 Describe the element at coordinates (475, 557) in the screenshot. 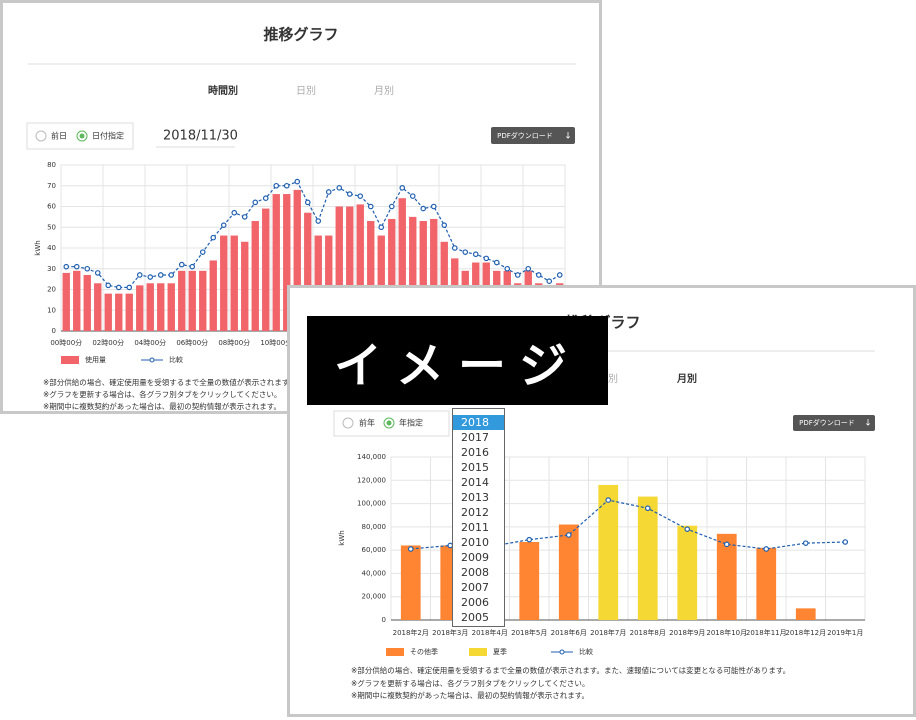

I see `dropdown-option: 2009` at that location.